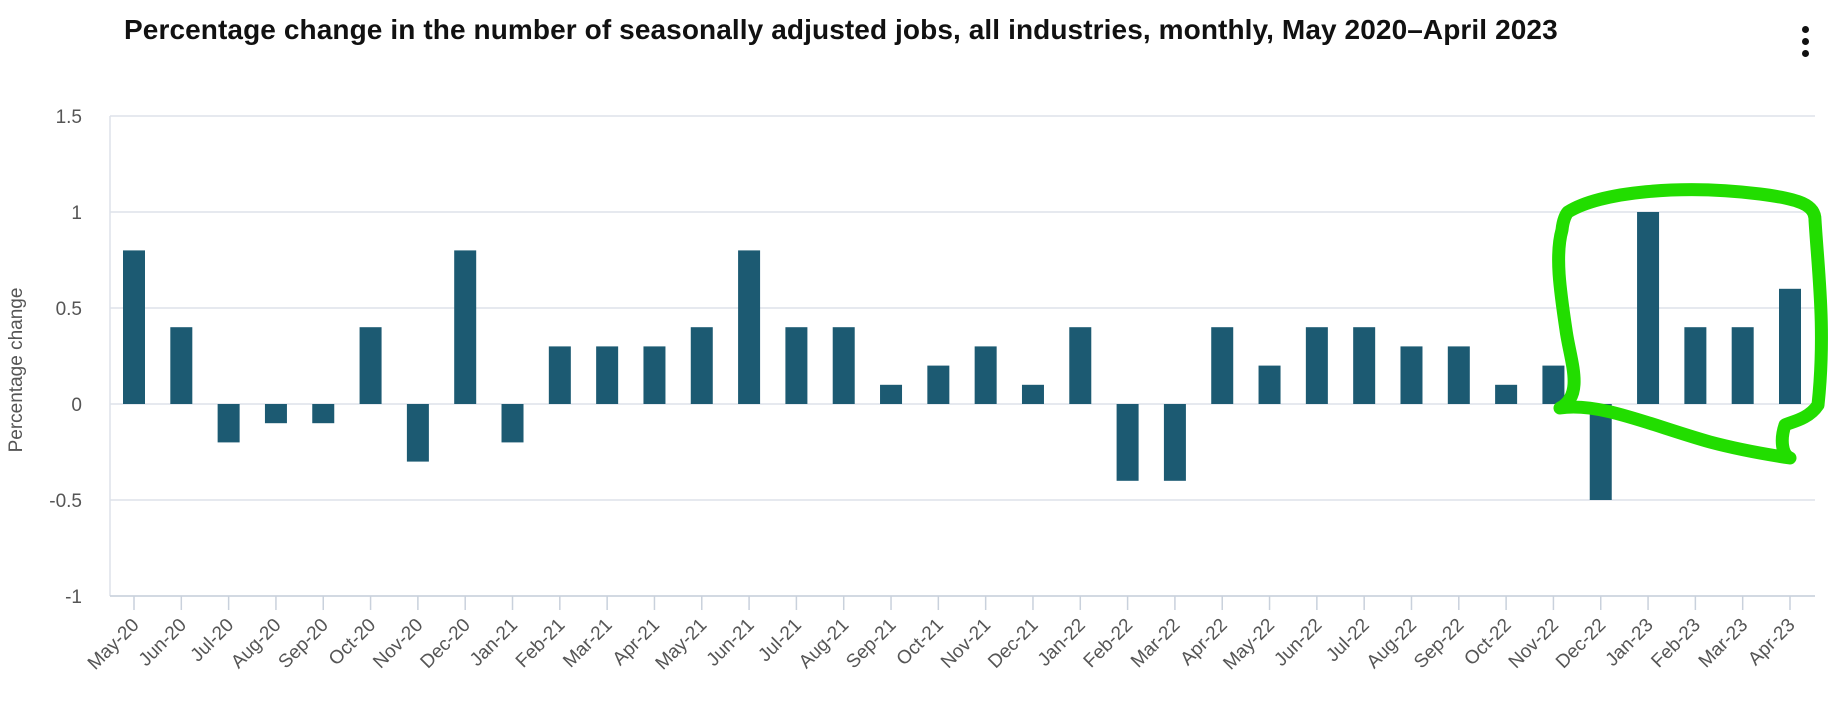 The image size is (1832, 710). I want to click on y-tick-label: 1, so click(76, 213).